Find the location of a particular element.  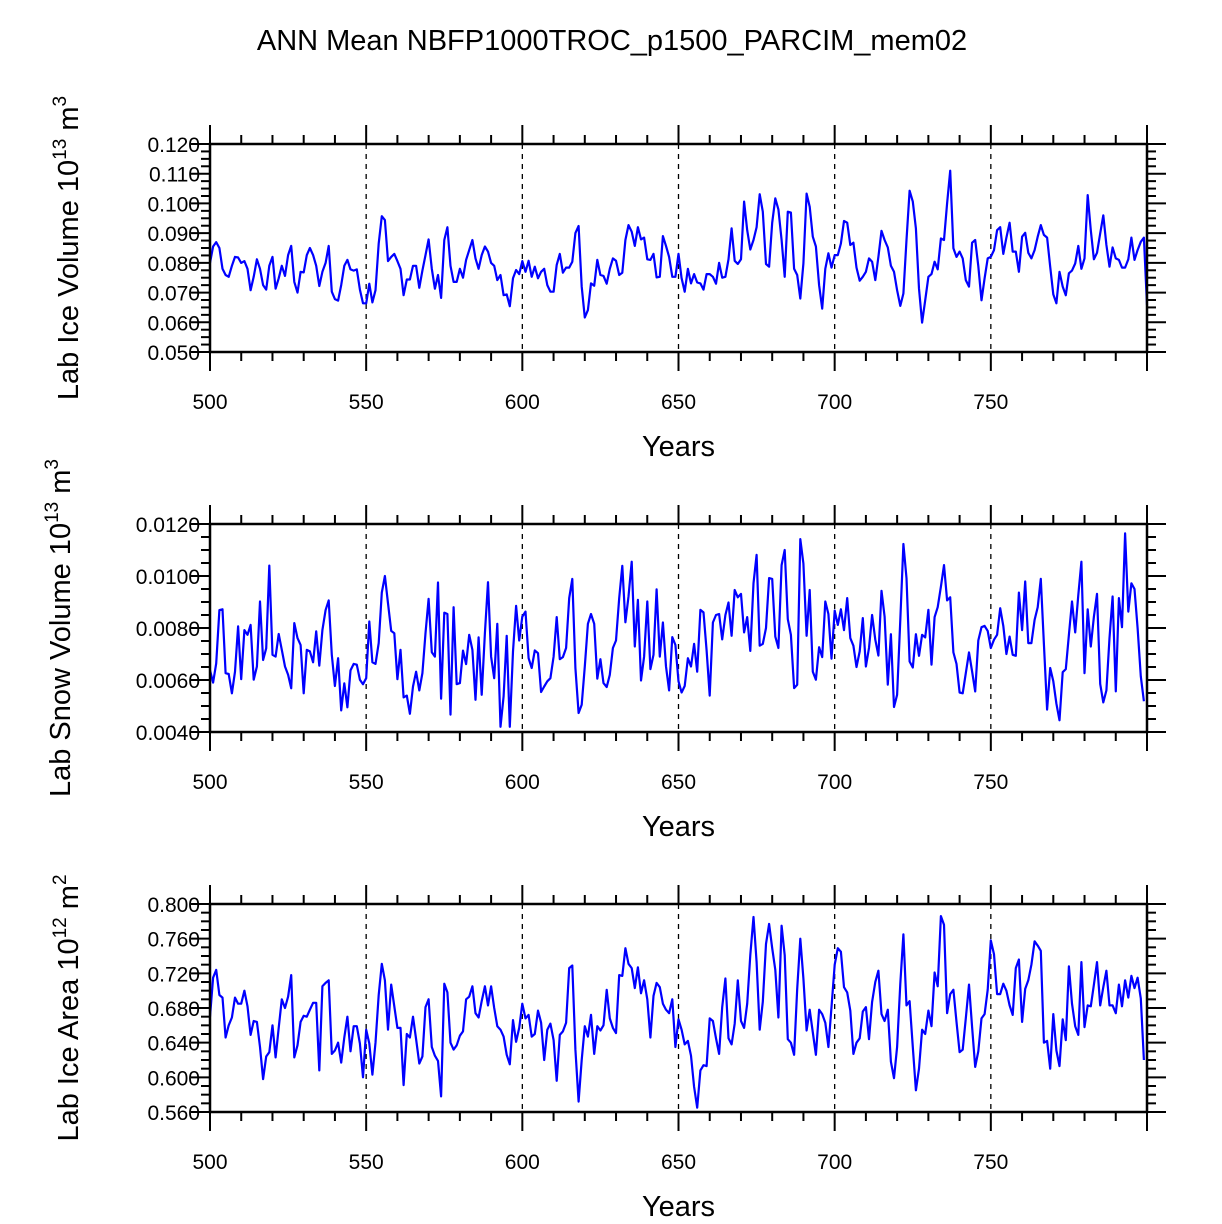

y-tick-label: 0.0100 is located at coordinates (168, 577).